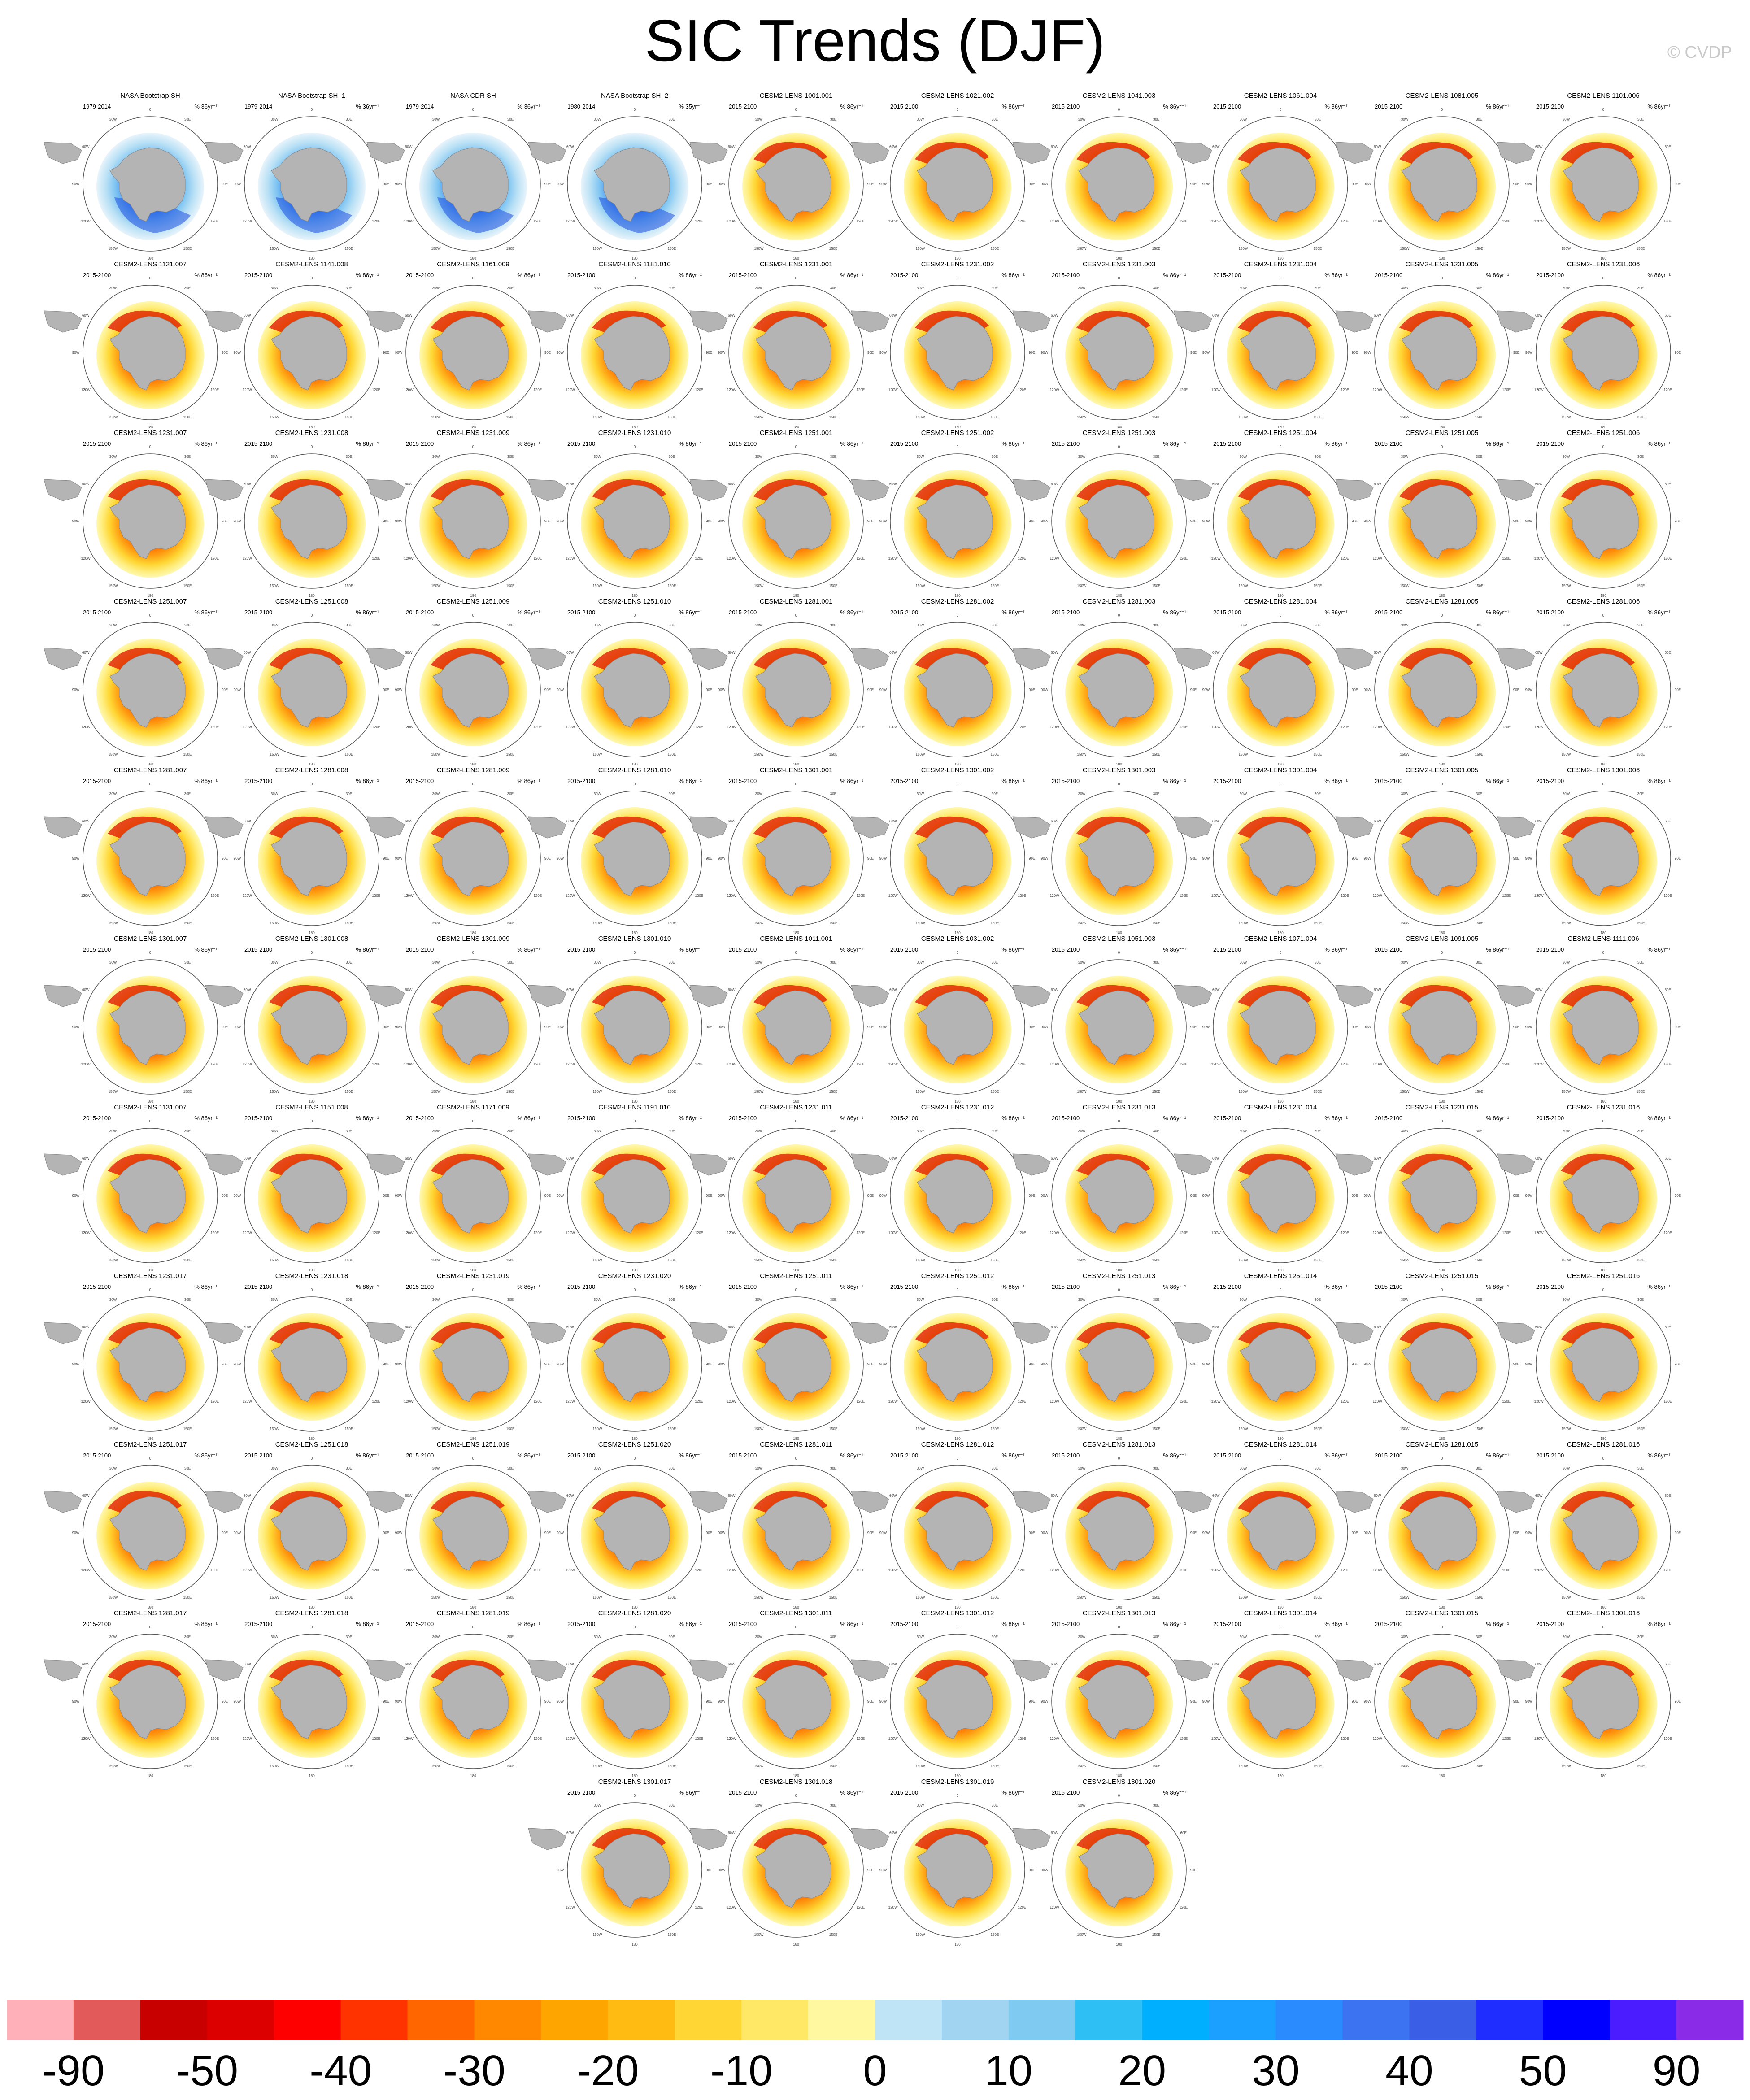 The height and width of the screenshot is (2100, 1750). Describe the element at coordinates (207, 2071) in the screenshot. I see `colorbar-tick-label: -50` at that location.